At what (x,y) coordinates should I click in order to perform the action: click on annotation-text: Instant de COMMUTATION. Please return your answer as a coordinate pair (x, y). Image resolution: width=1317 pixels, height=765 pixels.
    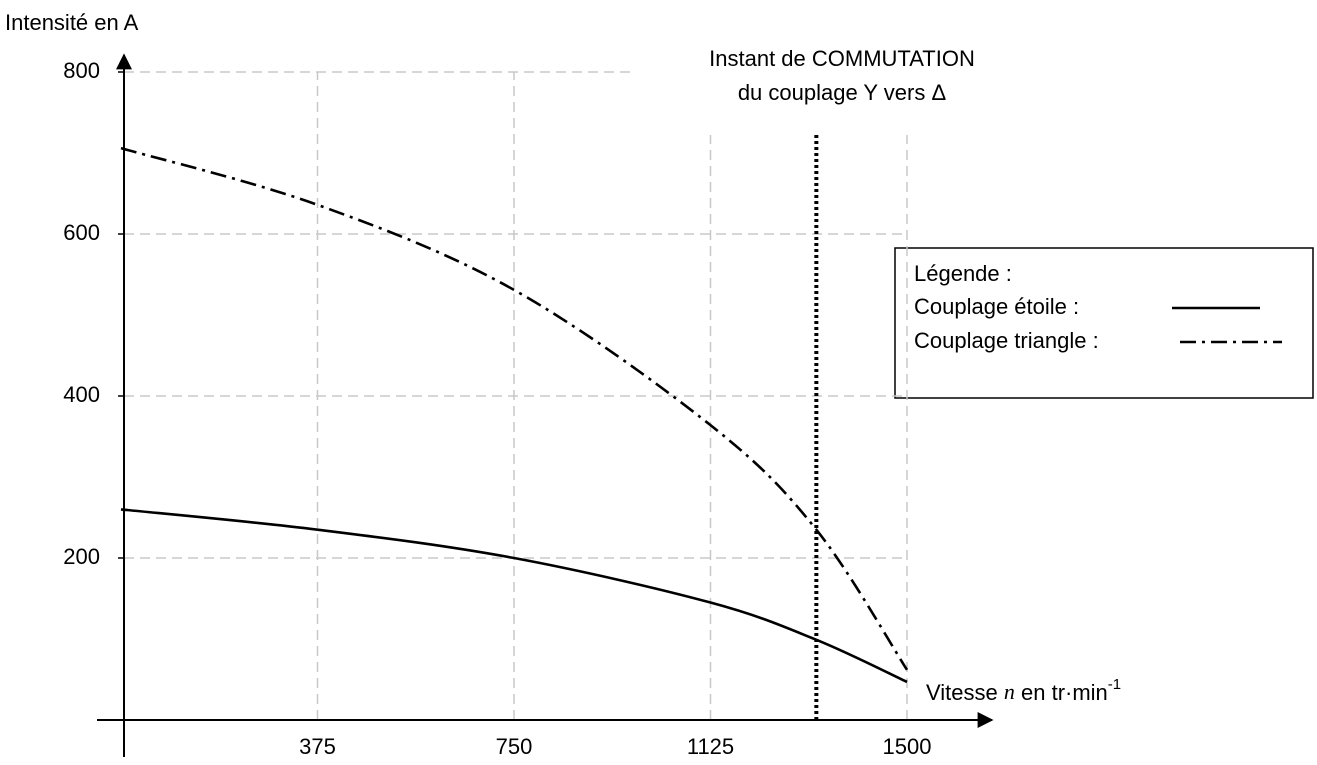
    Looking at the image, I should click on (842, 58).